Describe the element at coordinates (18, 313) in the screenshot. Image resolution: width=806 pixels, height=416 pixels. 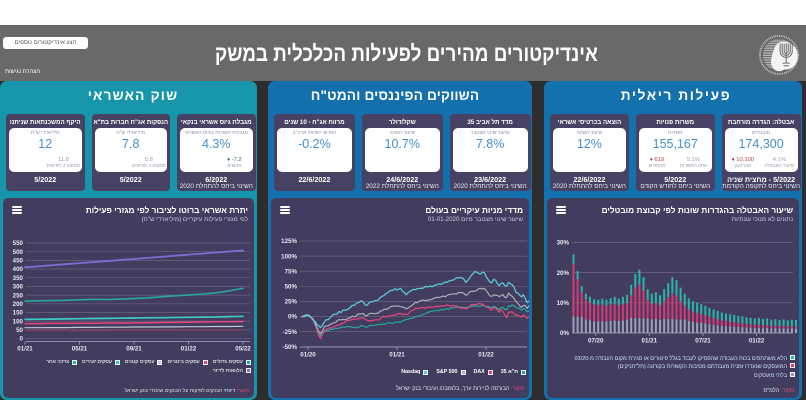
I see `svg-text: 150` at that location.